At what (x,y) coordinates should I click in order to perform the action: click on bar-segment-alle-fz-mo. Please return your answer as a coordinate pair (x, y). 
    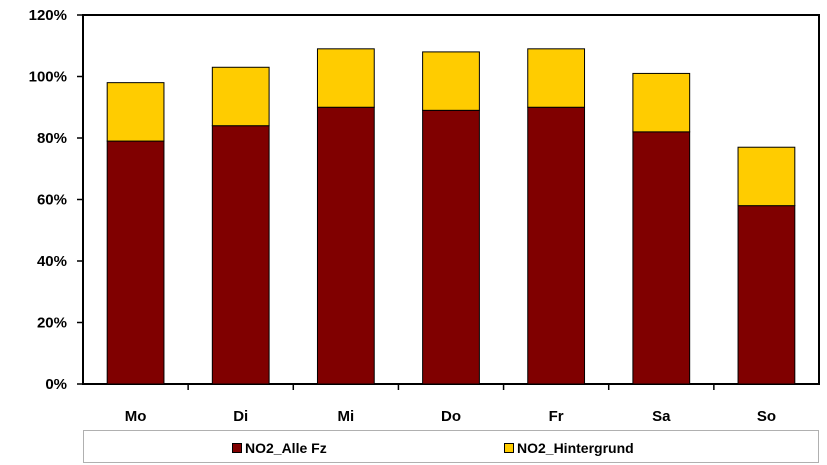
    Looking at the image, I should click on (135, 262).